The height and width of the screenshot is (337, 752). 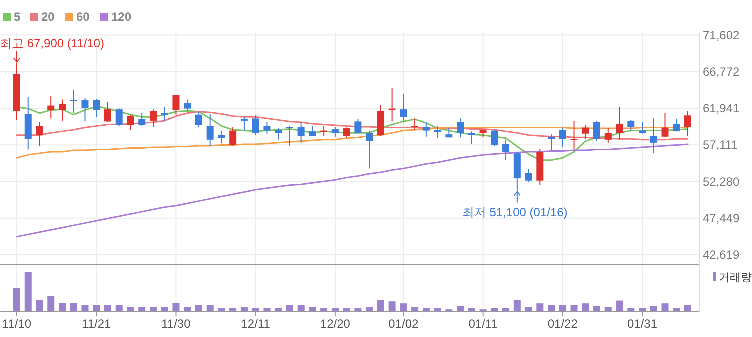 What do you see at coordinates (177, 324) in the screenshot?
I see `x-tick-label: 11/30` at bounding box center [177, 324].